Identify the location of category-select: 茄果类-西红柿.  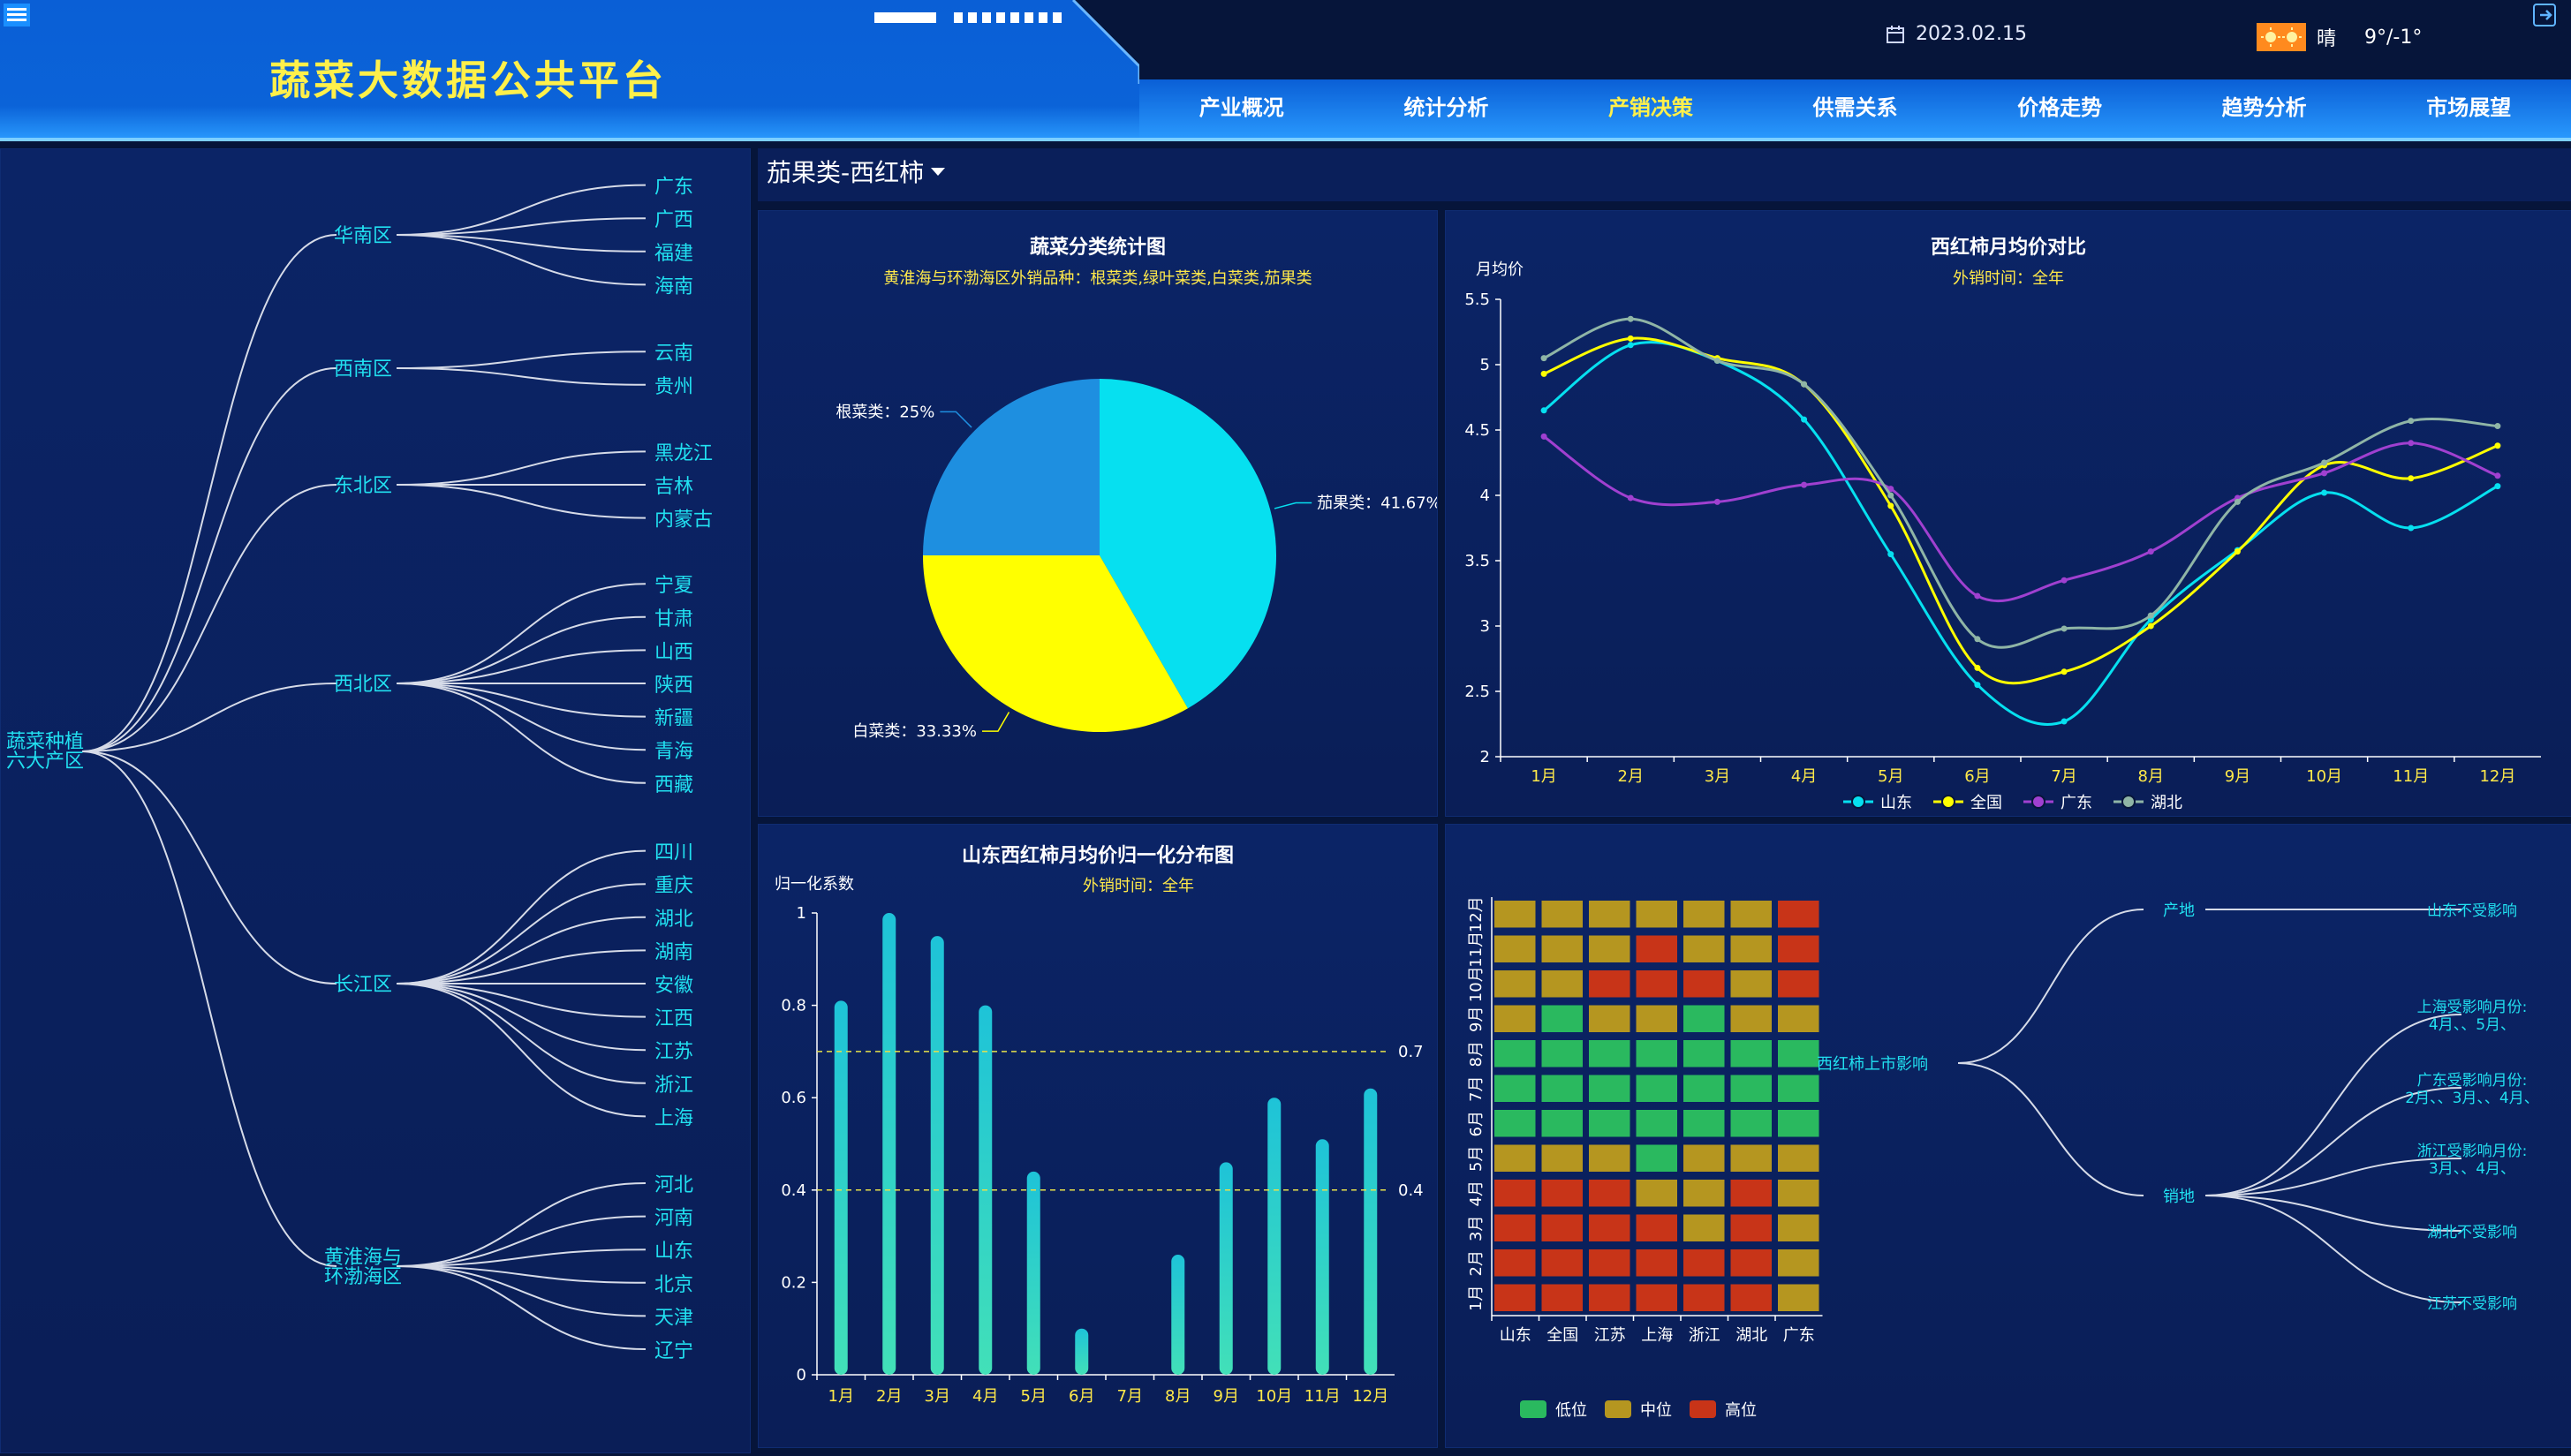
(857, 171).